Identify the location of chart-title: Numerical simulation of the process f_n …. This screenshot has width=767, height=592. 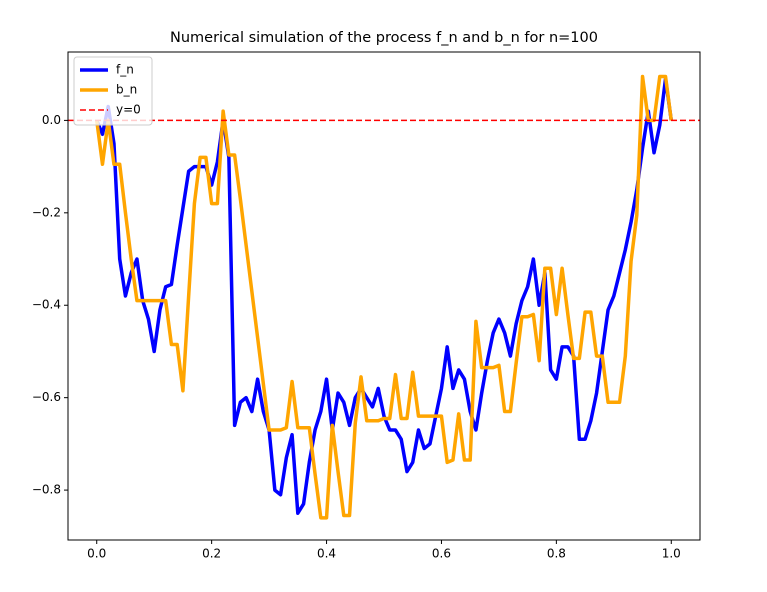
(384, 38).